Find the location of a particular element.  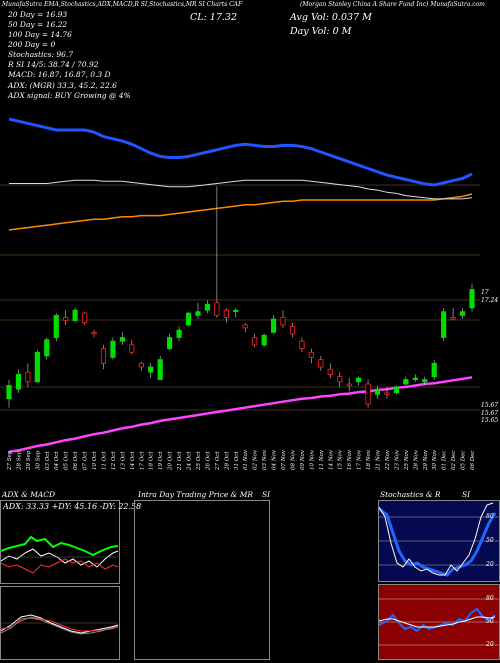

date-tick-label: 04 Oct is located at coordinates (57, 460).